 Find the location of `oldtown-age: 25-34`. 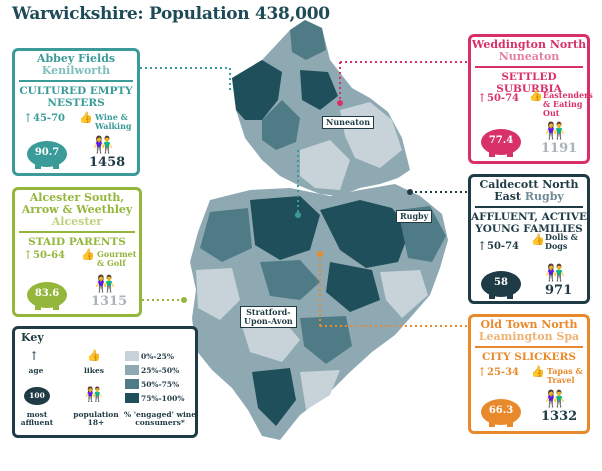

oldtown-age: 25-34 is located at coordinates (503, 372).